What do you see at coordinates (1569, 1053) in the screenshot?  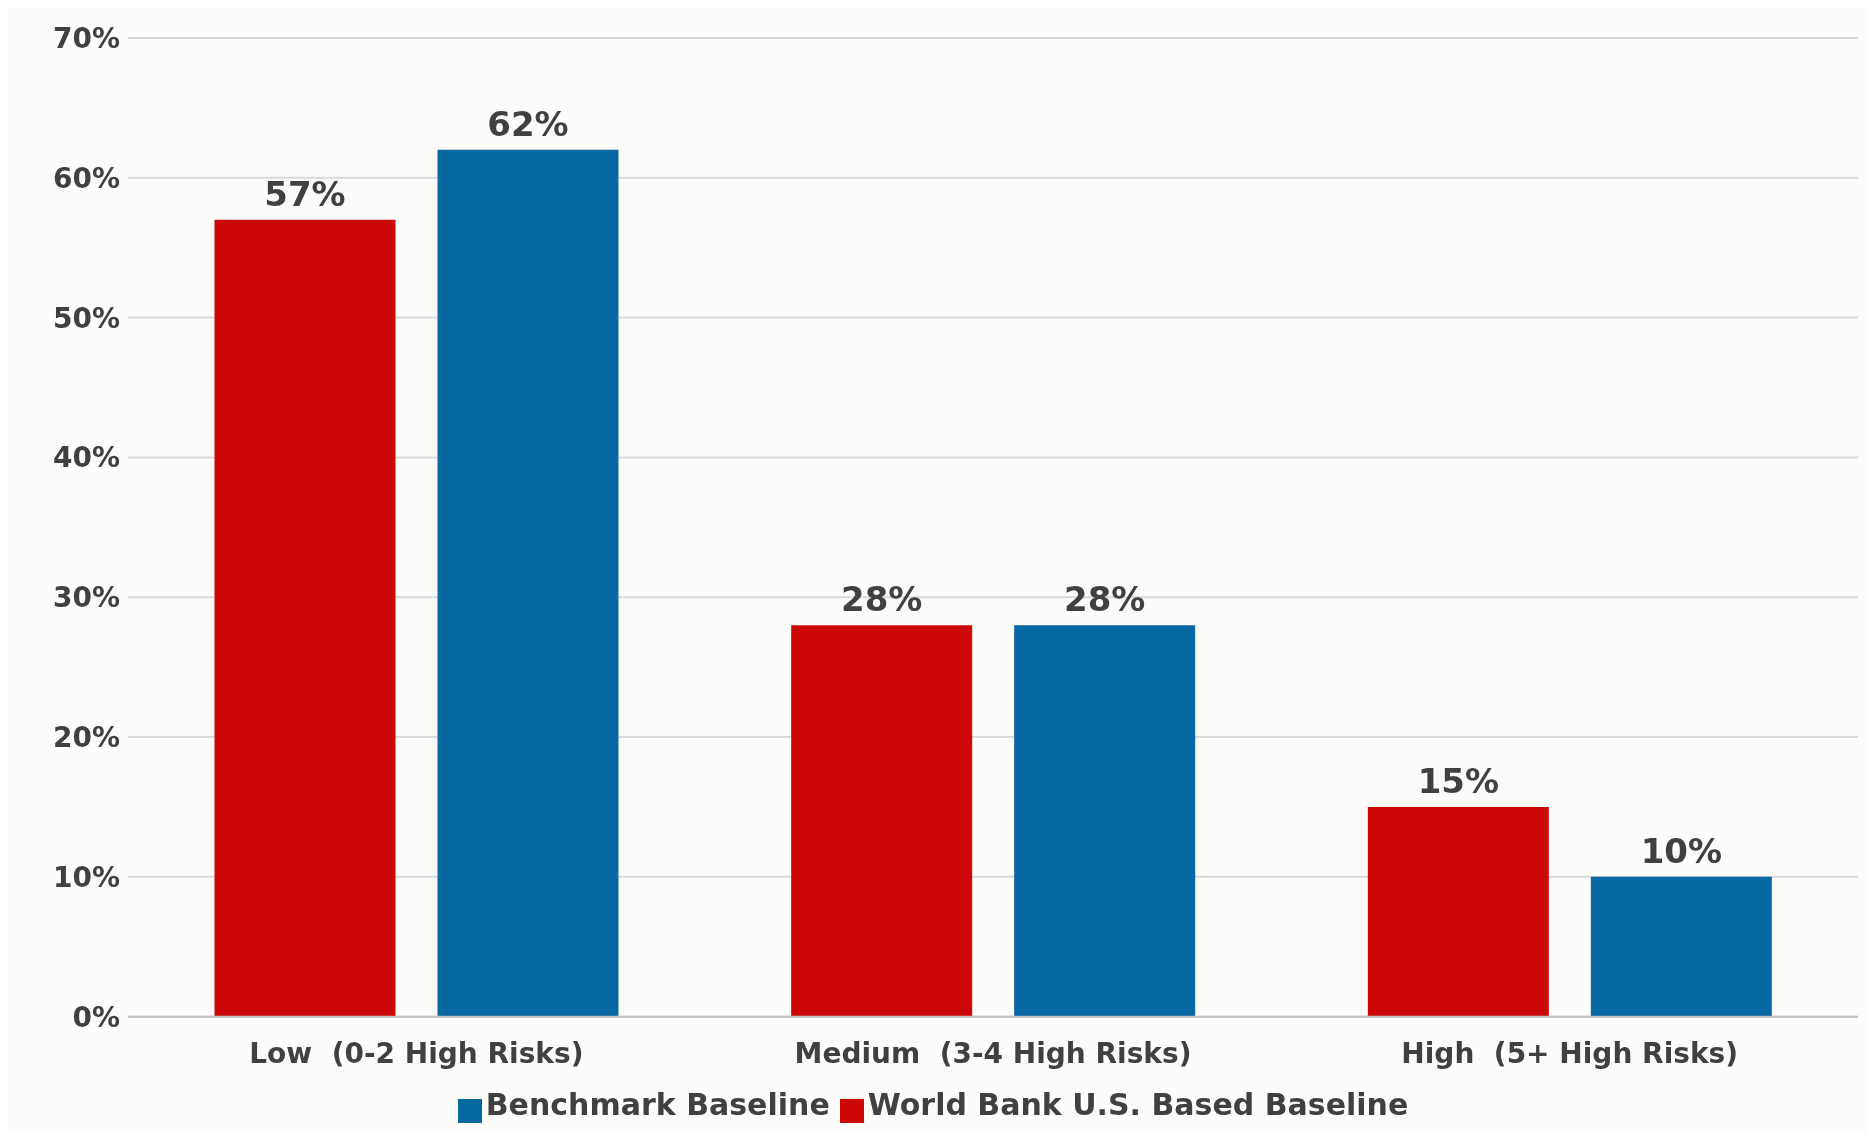 I see `x-tick-label: High (5+ High Risks)` at bounding box center [1569, 1053].